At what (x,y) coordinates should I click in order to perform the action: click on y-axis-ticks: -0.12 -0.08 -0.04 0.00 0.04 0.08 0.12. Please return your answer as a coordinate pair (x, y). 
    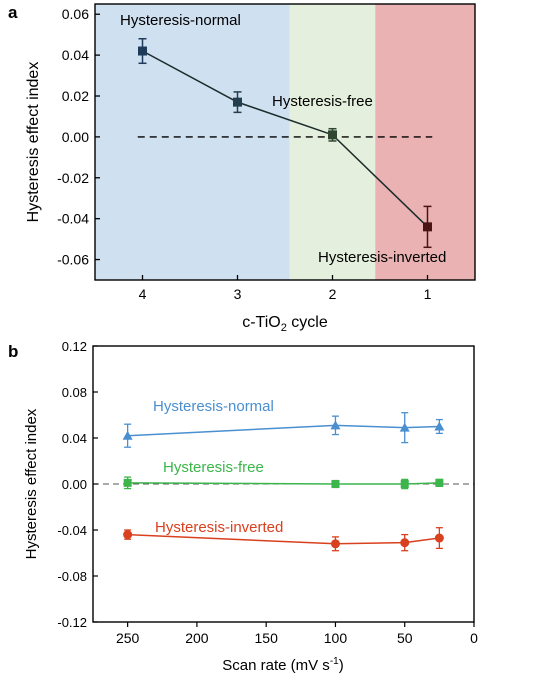
    Looking at the image, I should click on (77, 484).